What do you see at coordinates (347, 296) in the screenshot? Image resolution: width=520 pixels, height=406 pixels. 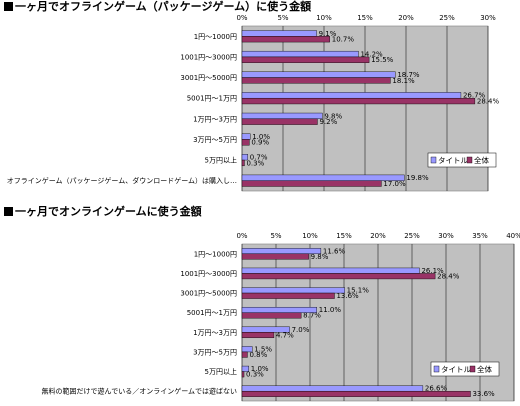 I see `data-label: 13.6%` at bounding box center [347, 296].